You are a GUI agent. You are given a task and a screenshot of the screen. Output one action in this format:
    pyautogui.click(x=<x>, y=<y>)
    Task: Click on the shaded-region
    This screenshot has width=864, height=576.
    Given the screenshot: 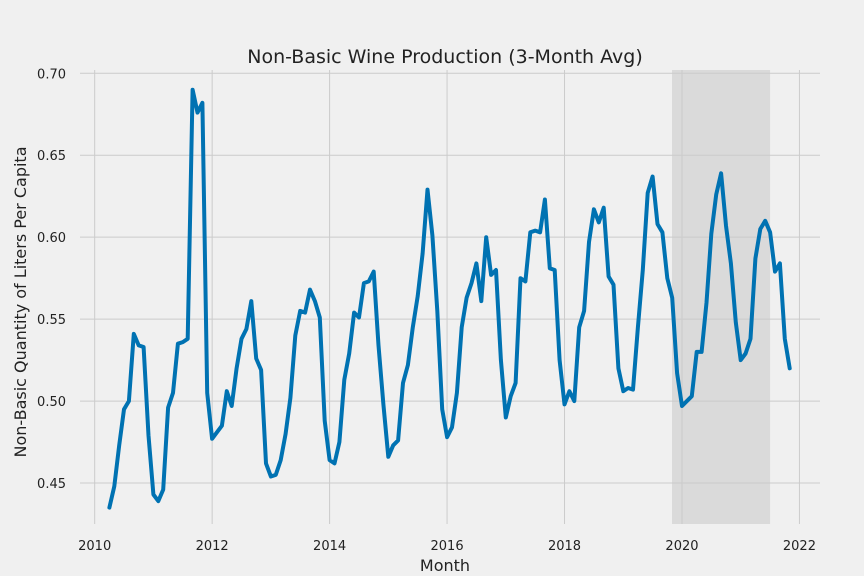 What is the action you would take?
    pyautogui.click(x=721, y=297)
    